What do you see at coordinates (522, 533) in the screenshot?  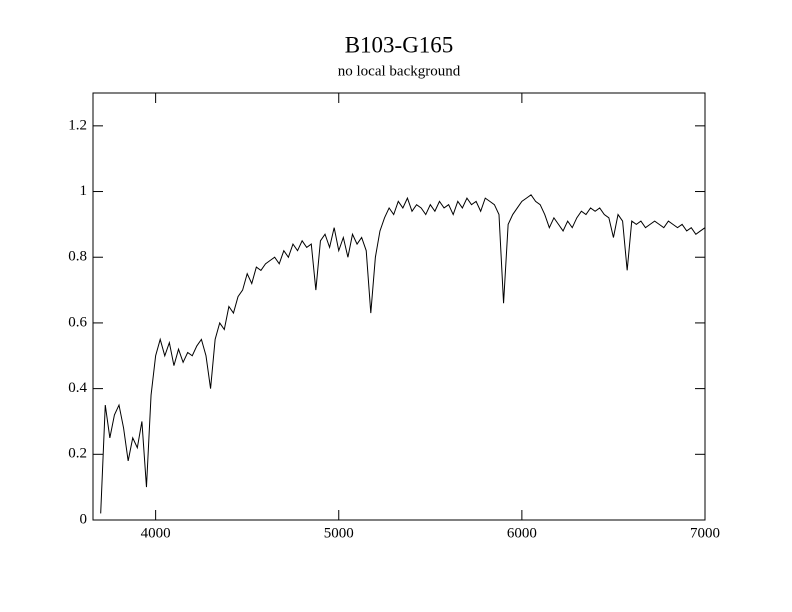 I see `x-tick-label: 6000` at bounding box center [522, 533].